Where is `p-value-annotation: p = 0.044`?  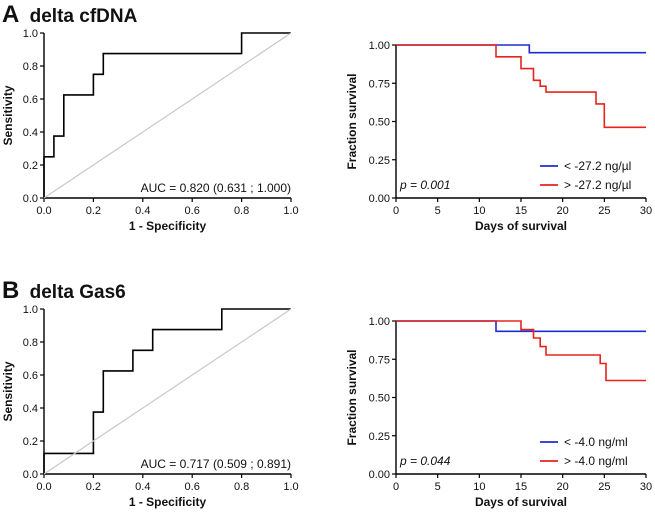 p-value-annotation: p = 0.044 is located at coordinates (425, 461).